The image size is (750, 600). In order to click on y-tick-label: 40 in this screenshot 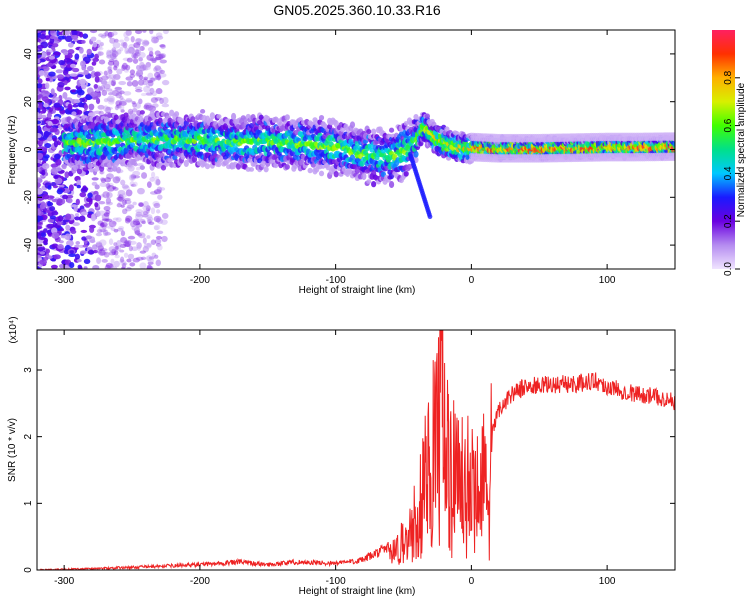, I will do `click(28, 54)`.